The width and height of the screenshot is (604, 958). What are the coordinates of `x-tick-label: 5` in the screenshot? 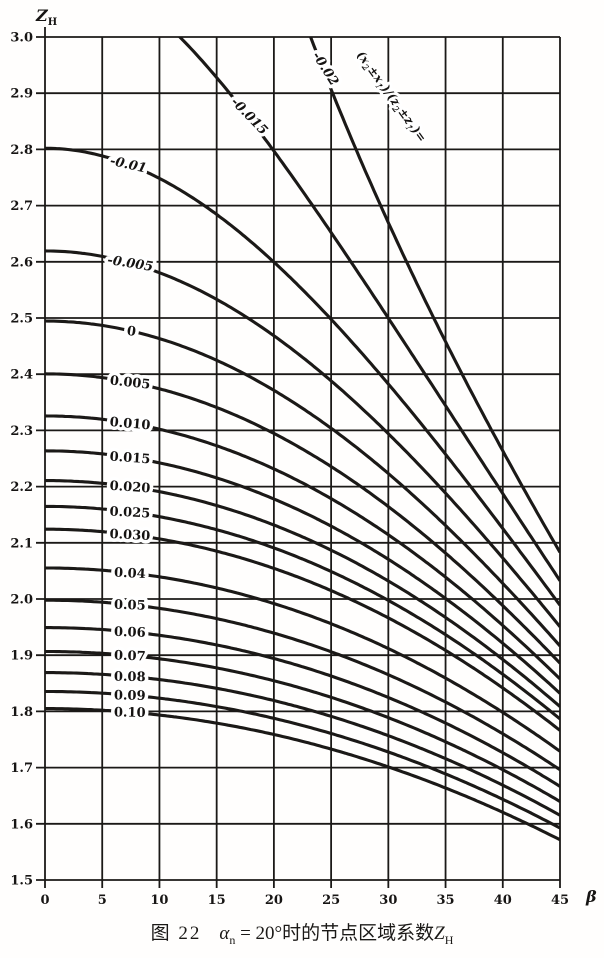 It's located at (102, 900).